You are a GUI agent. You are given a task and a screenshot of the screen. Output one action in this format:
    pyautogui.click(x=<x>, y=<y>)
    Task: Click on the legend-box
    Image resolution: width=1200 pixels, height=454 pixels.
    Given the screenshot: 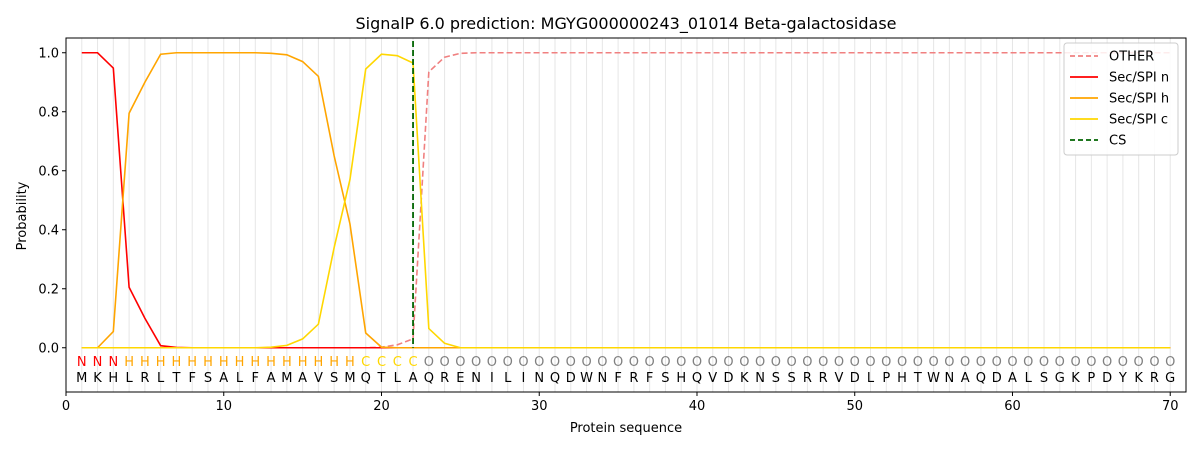 What is the action you would take?
    pyautogui.click(x=1121, y=99)
    